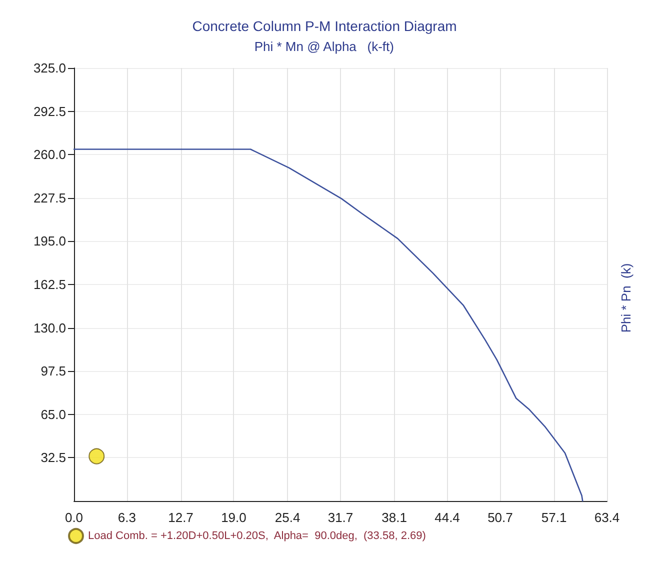 The height and width of the screenshot is (565, 649). What do you see at coordinates (49, 68) in the screenshot?
I see `y-tick-label: 325.0` at bounding box center [49, 68].